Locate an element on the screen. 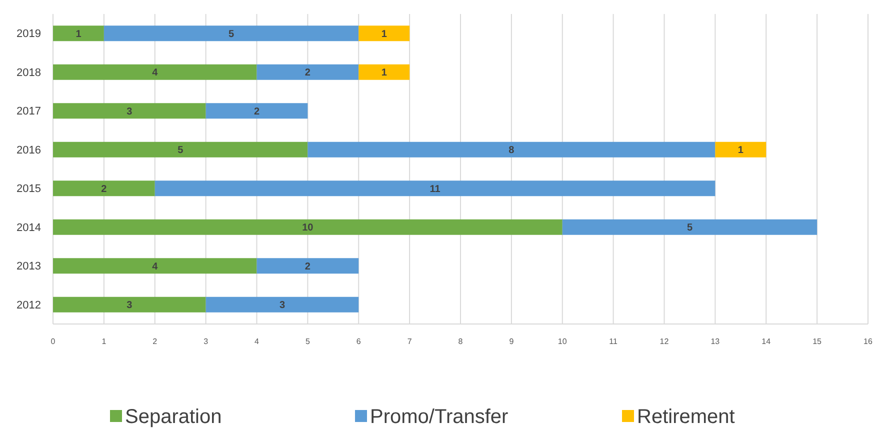 The height and width of the screenshot is (432, 885). x-tick-label: 9 is located at coordinates (511, 341).